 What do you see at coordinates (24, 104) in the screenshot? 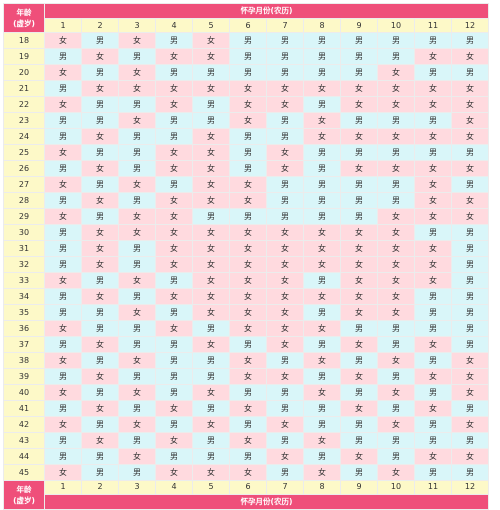
I see `age-cell: 22` at bounding box center [24, 104].